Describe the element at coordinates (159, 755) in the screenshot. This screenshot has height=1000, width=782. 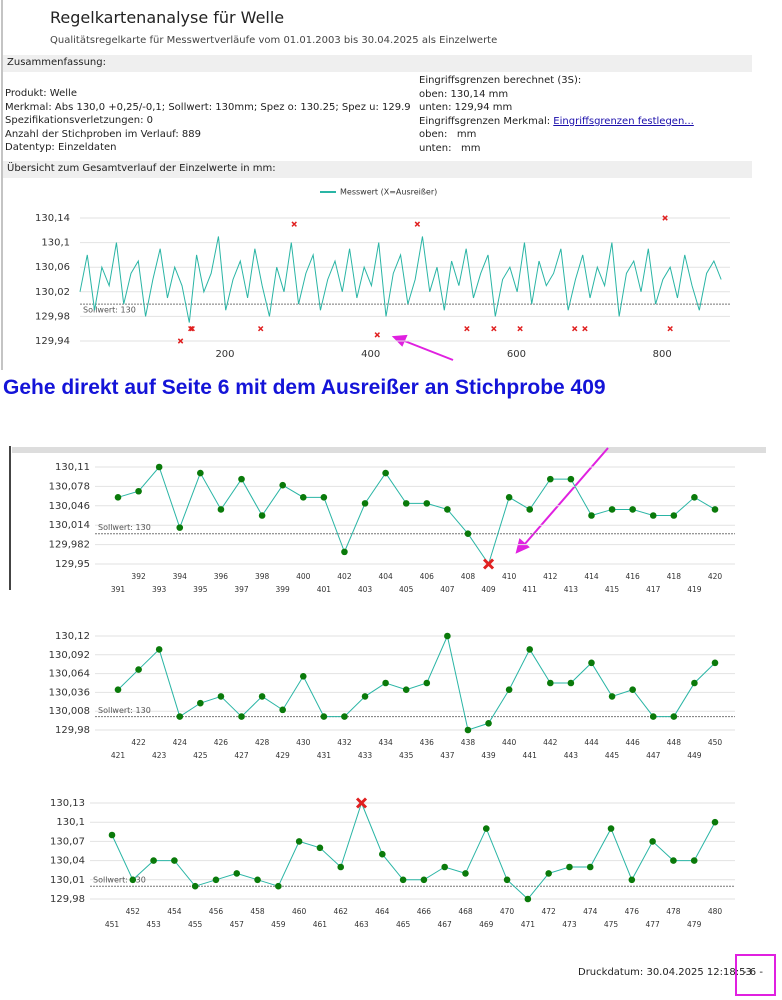
I see `x-tick-label: 423` at that location.